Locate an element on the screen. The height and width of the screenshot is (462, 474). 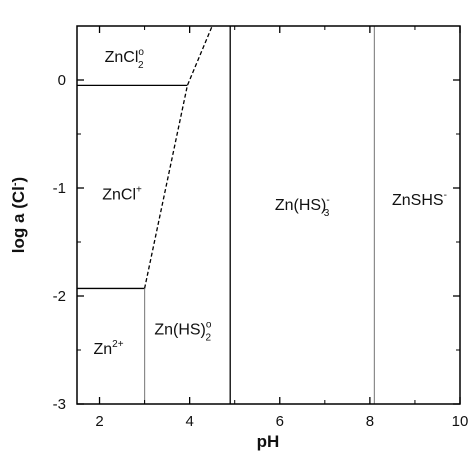
x-tick-label: 6 is located at coordinates (280, 421).